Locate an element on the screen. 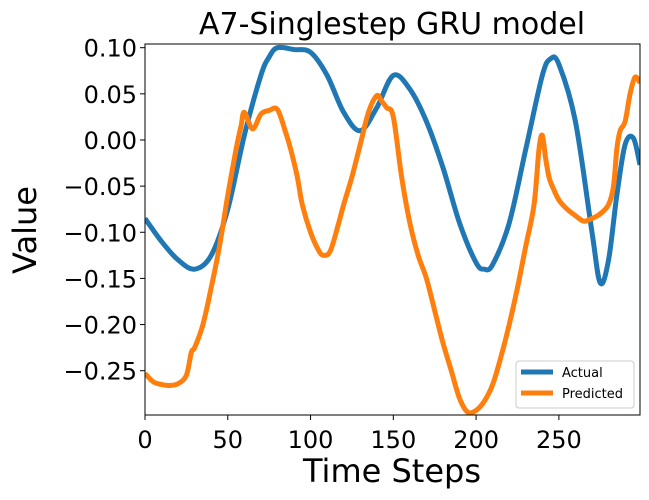 The height and width of the screenshot is (500, 649). y-tick-label: −0.25 is located at coordinates (100, 372).